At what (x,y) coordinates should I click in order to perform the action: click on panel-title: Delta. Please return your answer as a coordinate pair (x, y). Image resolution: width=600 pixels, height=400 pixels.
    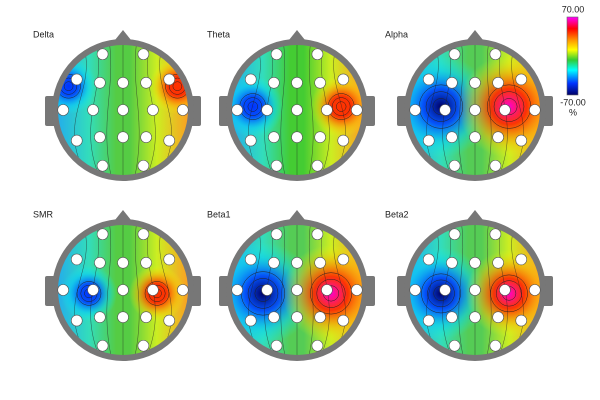
    Looking at the image, I should click on (43, 34).